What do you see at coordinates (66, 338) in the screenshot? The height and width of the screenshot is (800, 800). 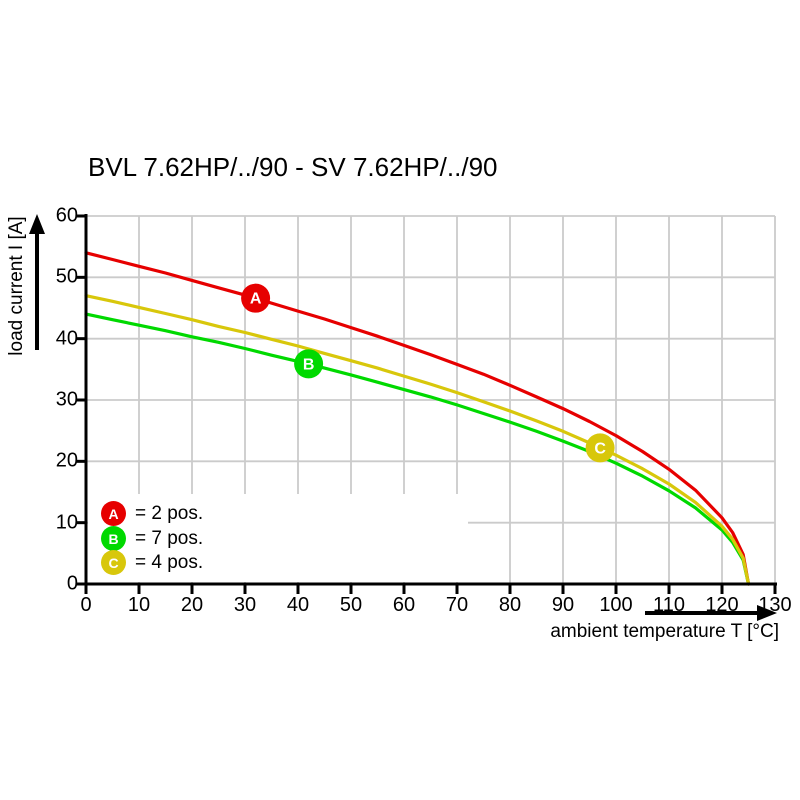 I see `y-tick-label: 40` at bounding box center [66, 338].